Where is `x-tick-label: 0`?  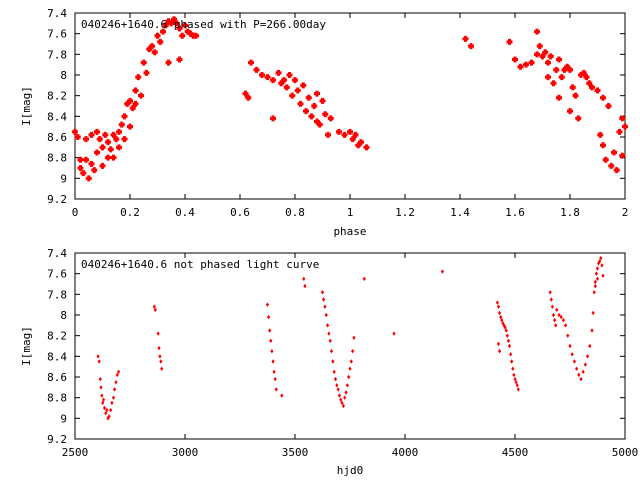
x-tick-label: 0 is located at coordinates (75, 212).